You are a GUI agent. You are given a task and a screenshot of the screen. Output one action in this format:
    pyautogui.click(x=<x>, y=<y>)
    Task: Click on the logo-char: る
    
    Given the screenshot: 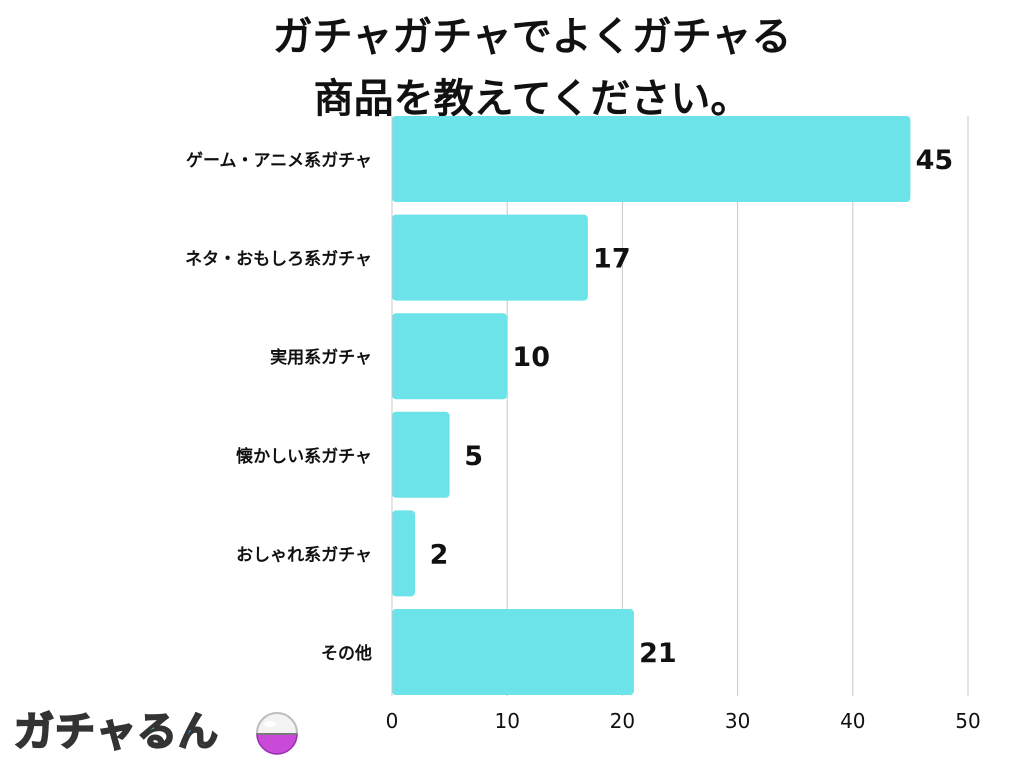 What is the action you would take?
    pyautogui.click(x=157, y=732)
    